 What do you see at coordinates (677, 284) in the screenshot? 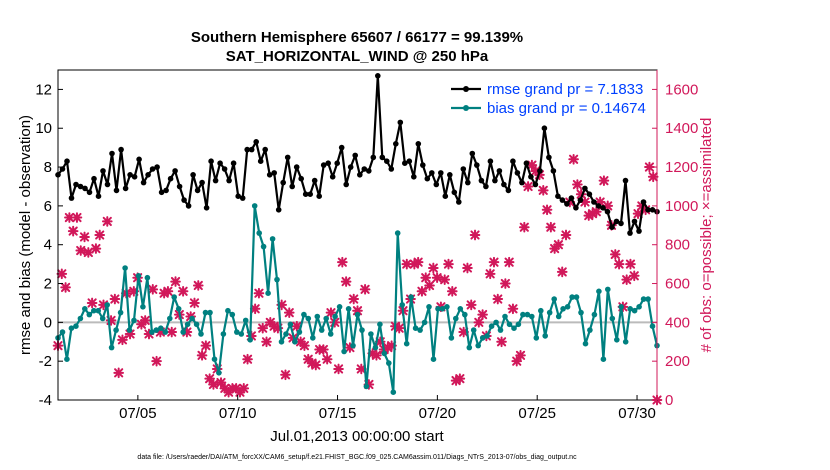
I see `y-right-tick-label: 600` at bounding box center [677, 284].